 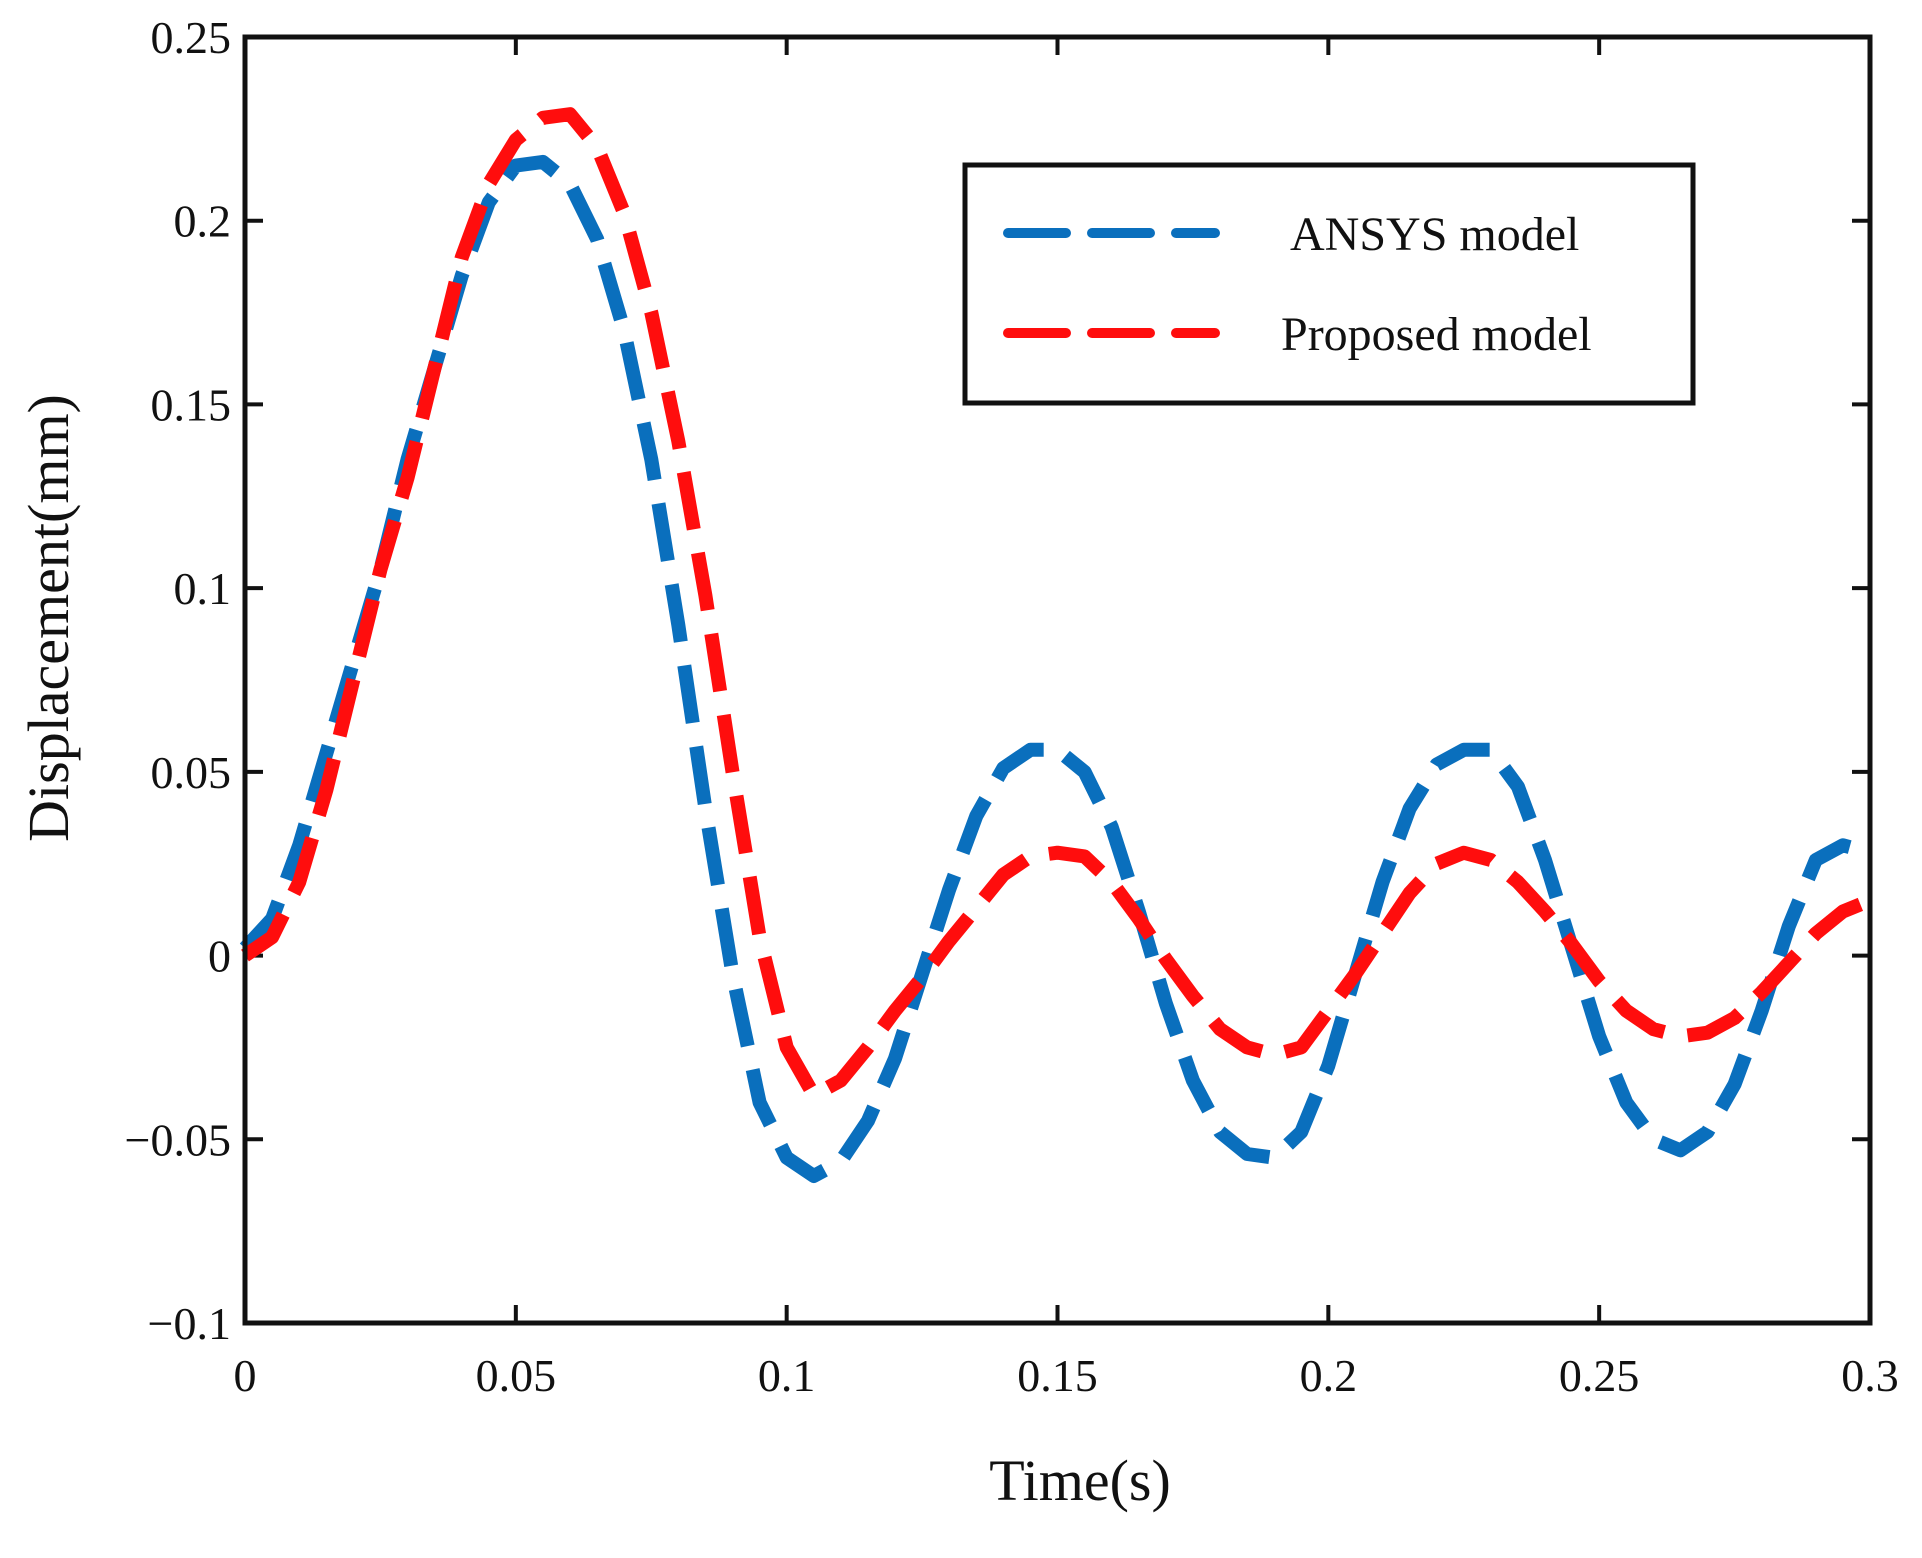 What do you see at coordinates (178, 1139) in the screenshot?
I see `y-tick-label: −0.05` at bounding box center [178, 1139].